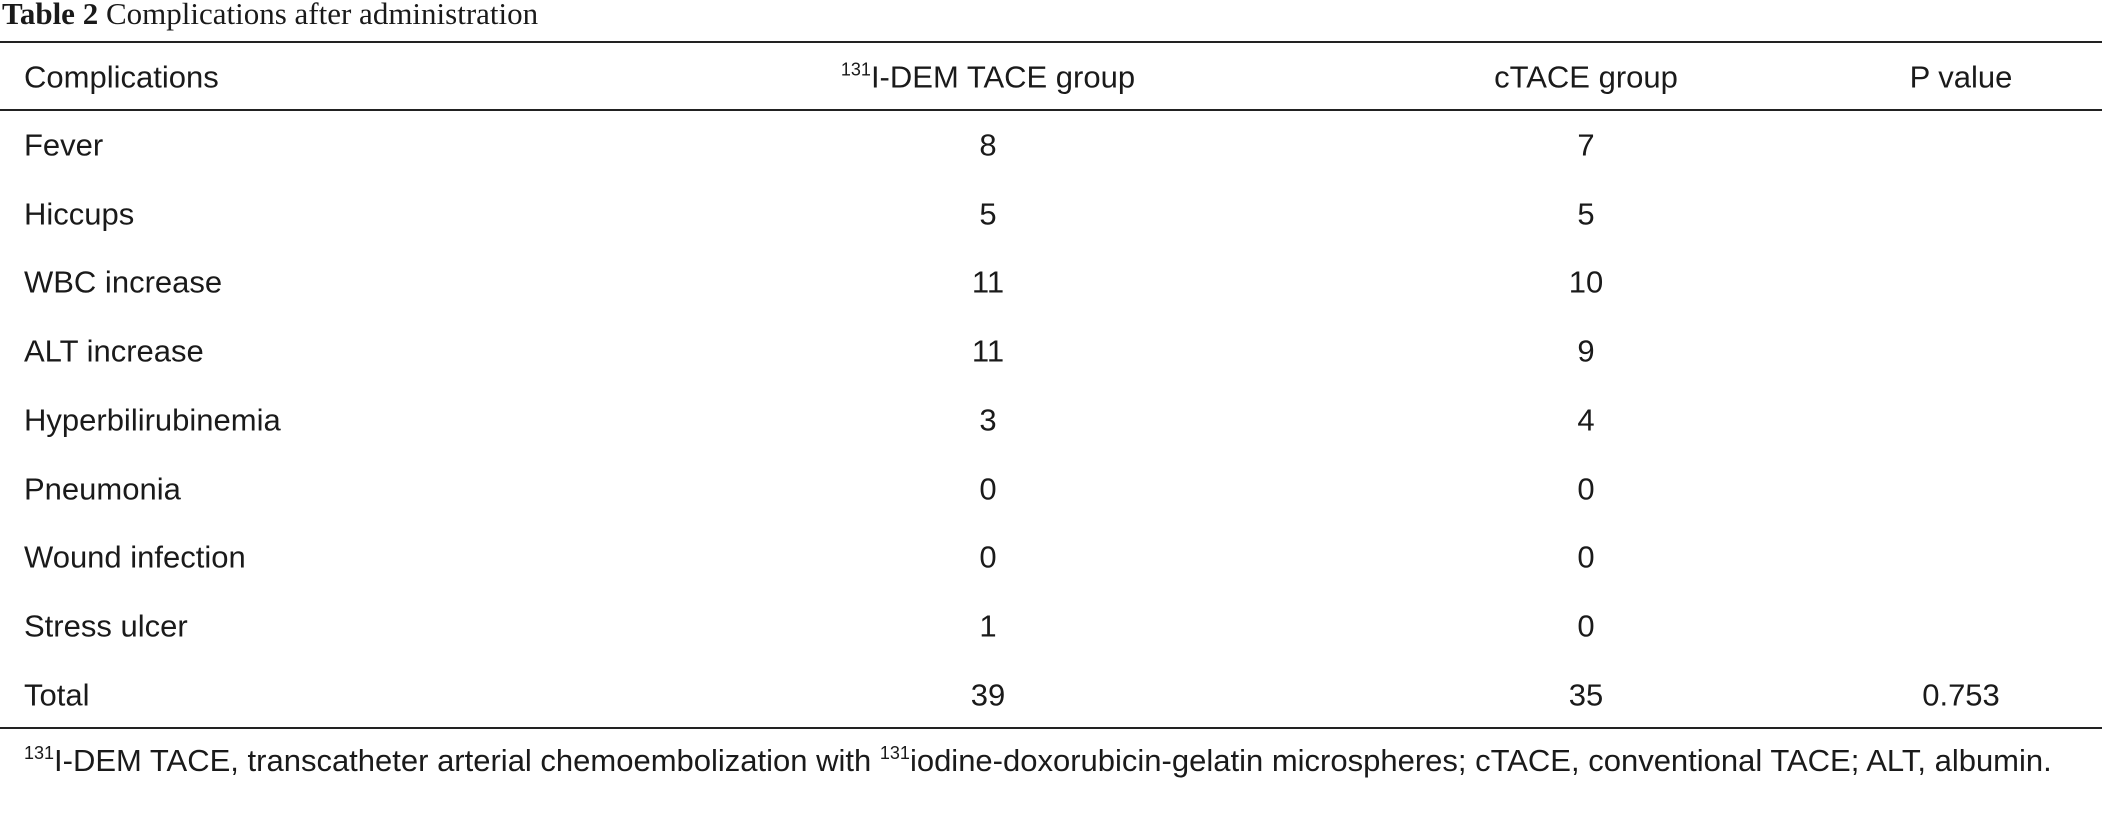 This screenshot has width=2102, height=817. Describe the element at coordinates (57, 695) in the screenshot. I see `row-label: Total` at that location.